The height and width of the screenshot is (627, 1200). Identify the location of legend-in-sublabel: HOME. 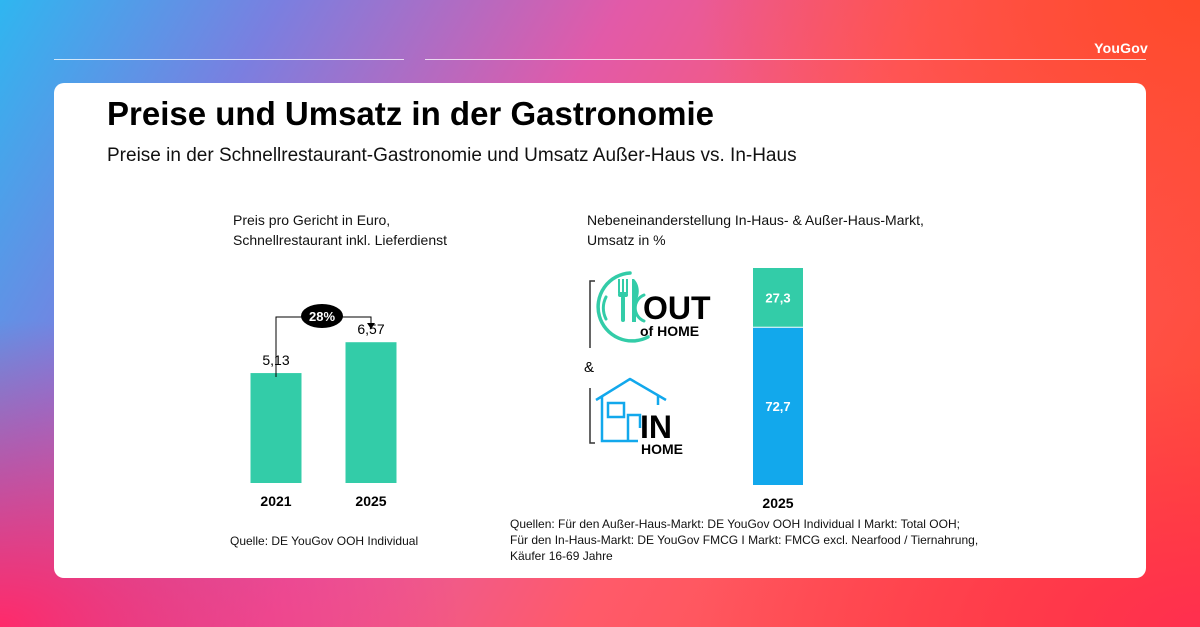
(662, 449).